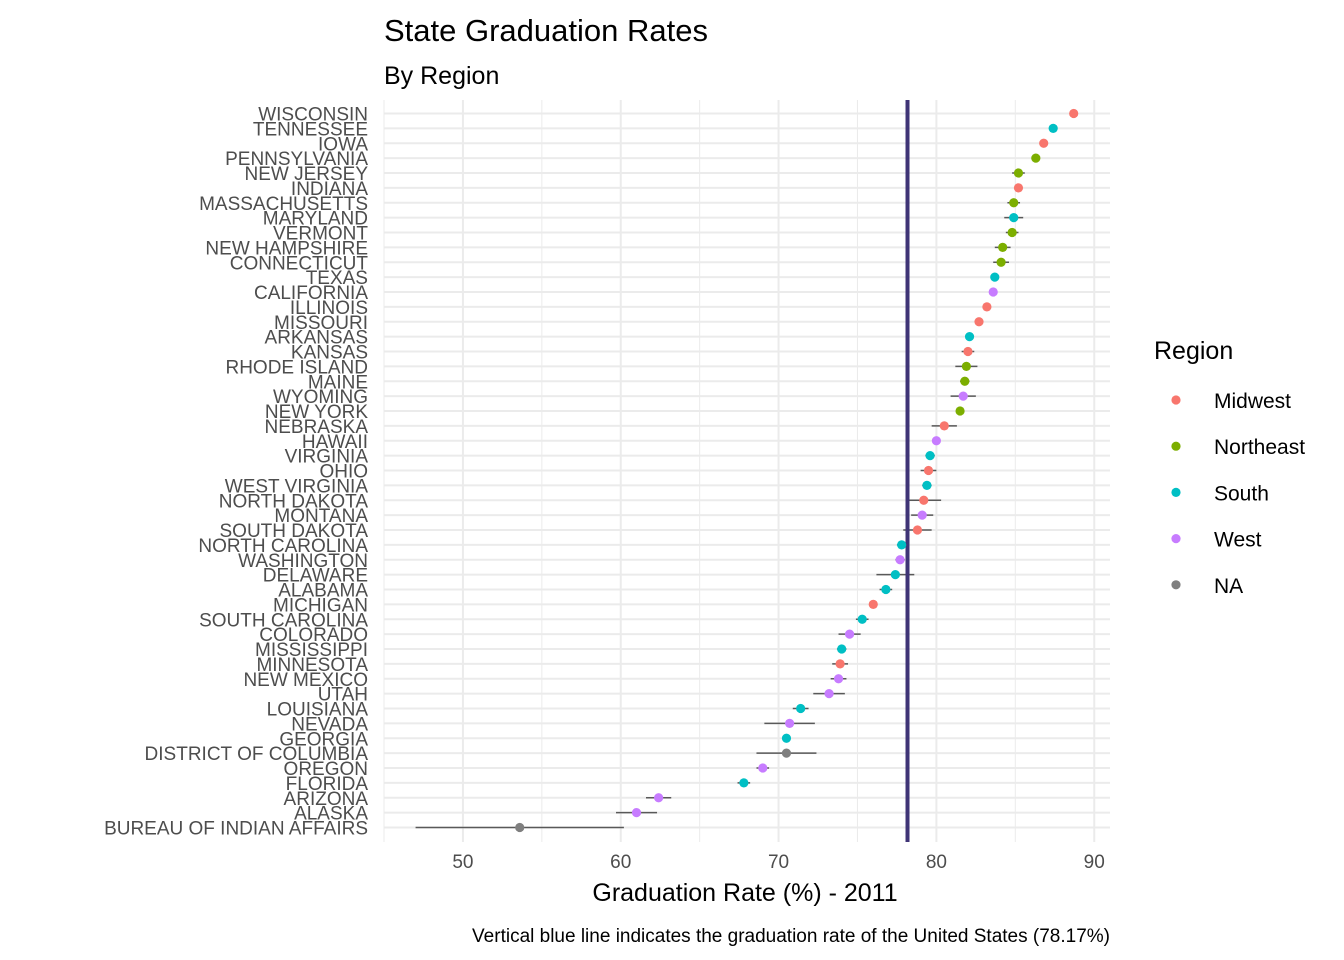  What do you see at coordinates (1094, 862) in the screenshot?
I see `x-tick-label: 90` at bounding box center [1094, 862].